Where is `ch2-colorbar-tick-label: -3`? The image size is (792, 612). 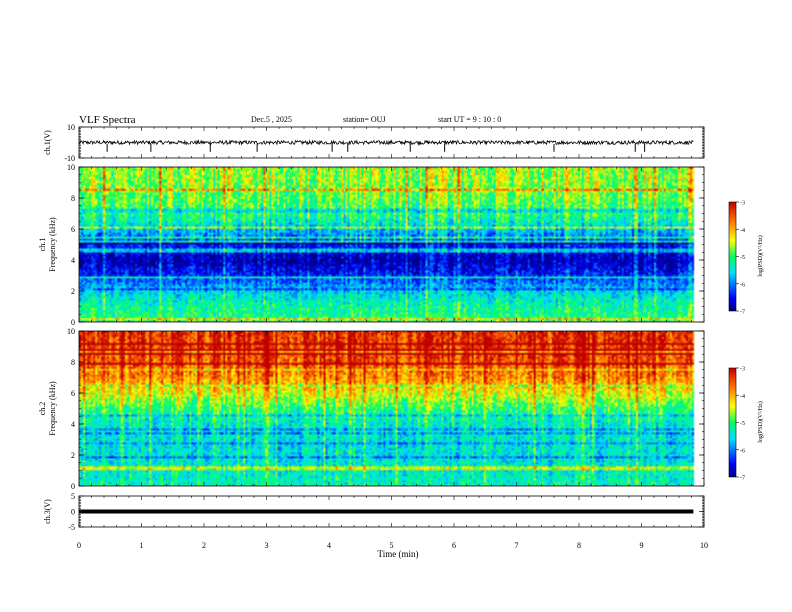
ch2-colorbar-tick-label: -3 is located at coordinates (742, 370).